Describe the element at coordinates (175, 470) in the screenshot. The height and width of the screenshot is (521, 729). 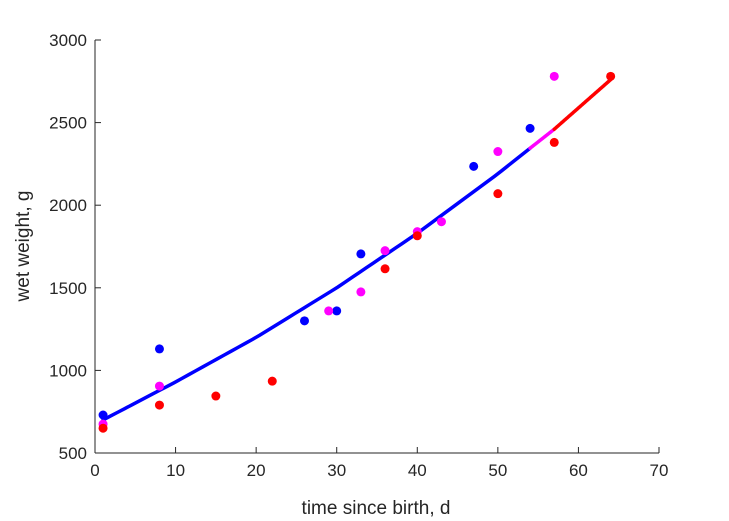
I see `x-tick-label: 10` at that location.